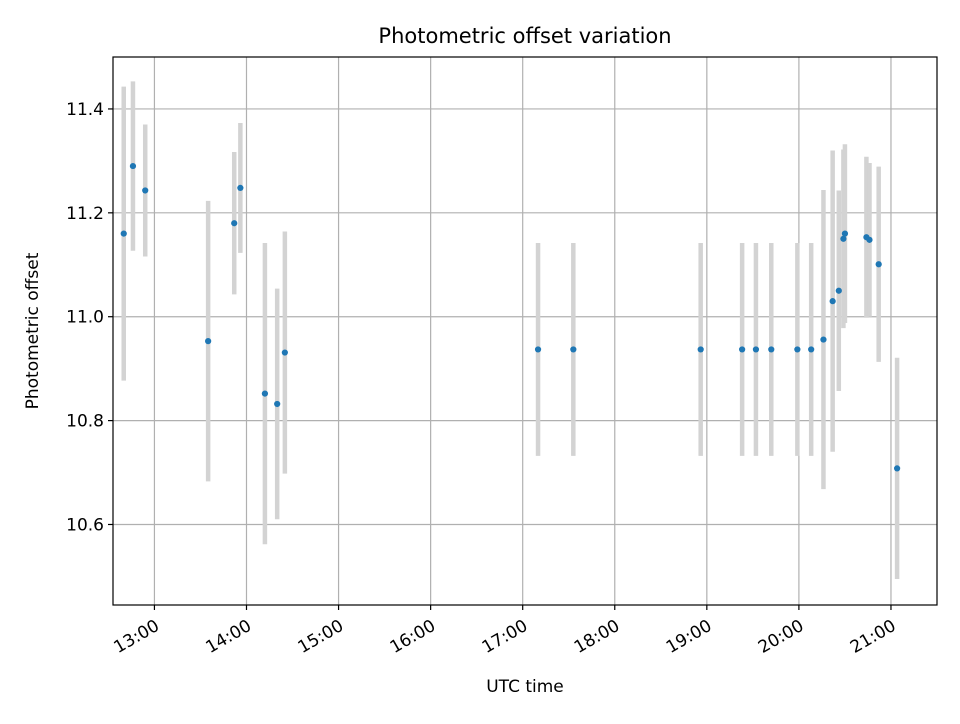  What do you see at coordinates (524, 36) in the screenshot?
I see `chart-title: Photometric offset variation` at bounding box center [524, 36].